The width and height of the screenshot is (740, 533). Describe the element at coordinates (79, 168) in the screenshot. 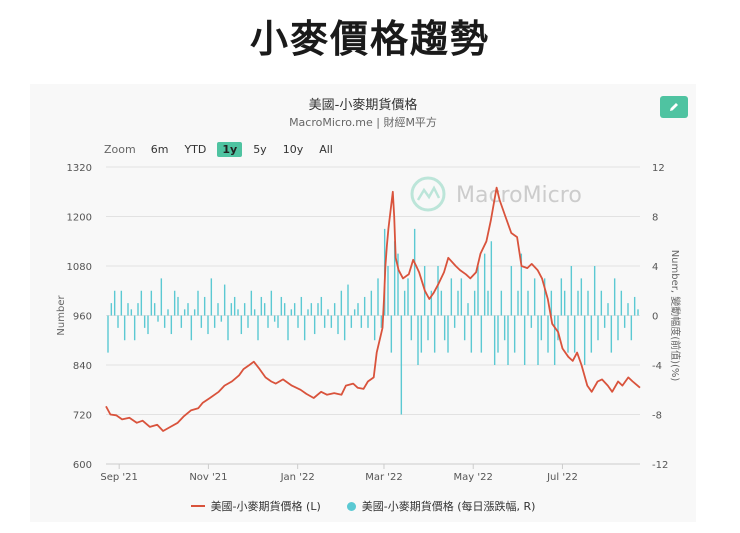

I see `y-left-tick-label: 1320` at that location.